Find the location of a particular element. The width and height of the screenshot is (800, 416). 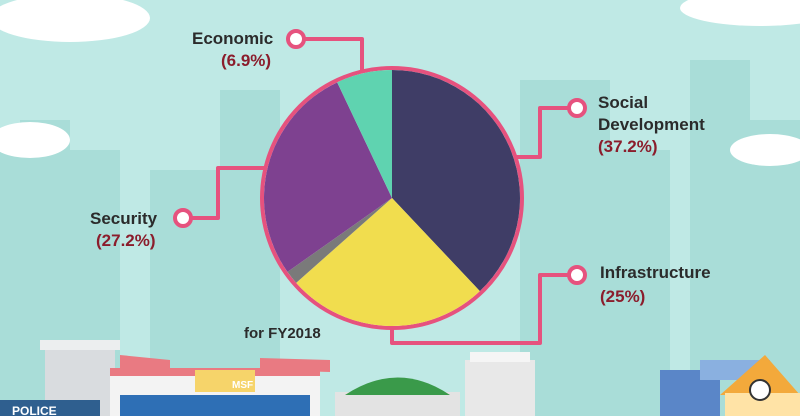

label-infrastructure: Infrastructure is located at coordinates (655, 272).